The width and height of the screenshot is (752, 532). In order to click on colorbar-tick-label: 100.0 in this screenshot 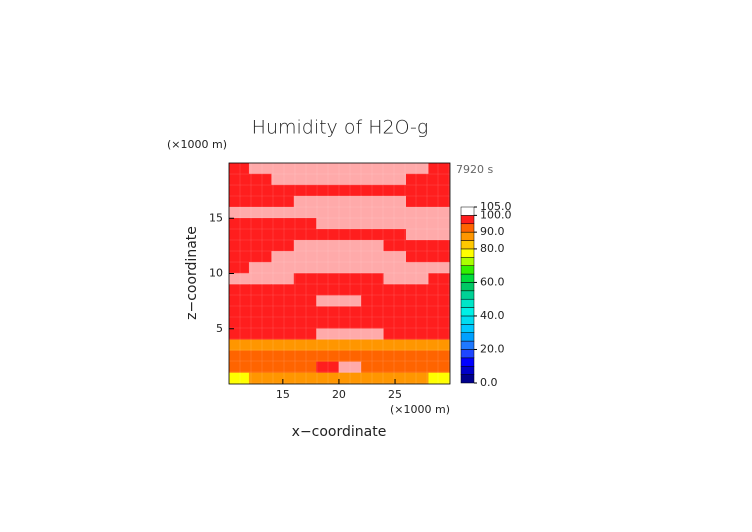, I will do `click(496, 214)`.